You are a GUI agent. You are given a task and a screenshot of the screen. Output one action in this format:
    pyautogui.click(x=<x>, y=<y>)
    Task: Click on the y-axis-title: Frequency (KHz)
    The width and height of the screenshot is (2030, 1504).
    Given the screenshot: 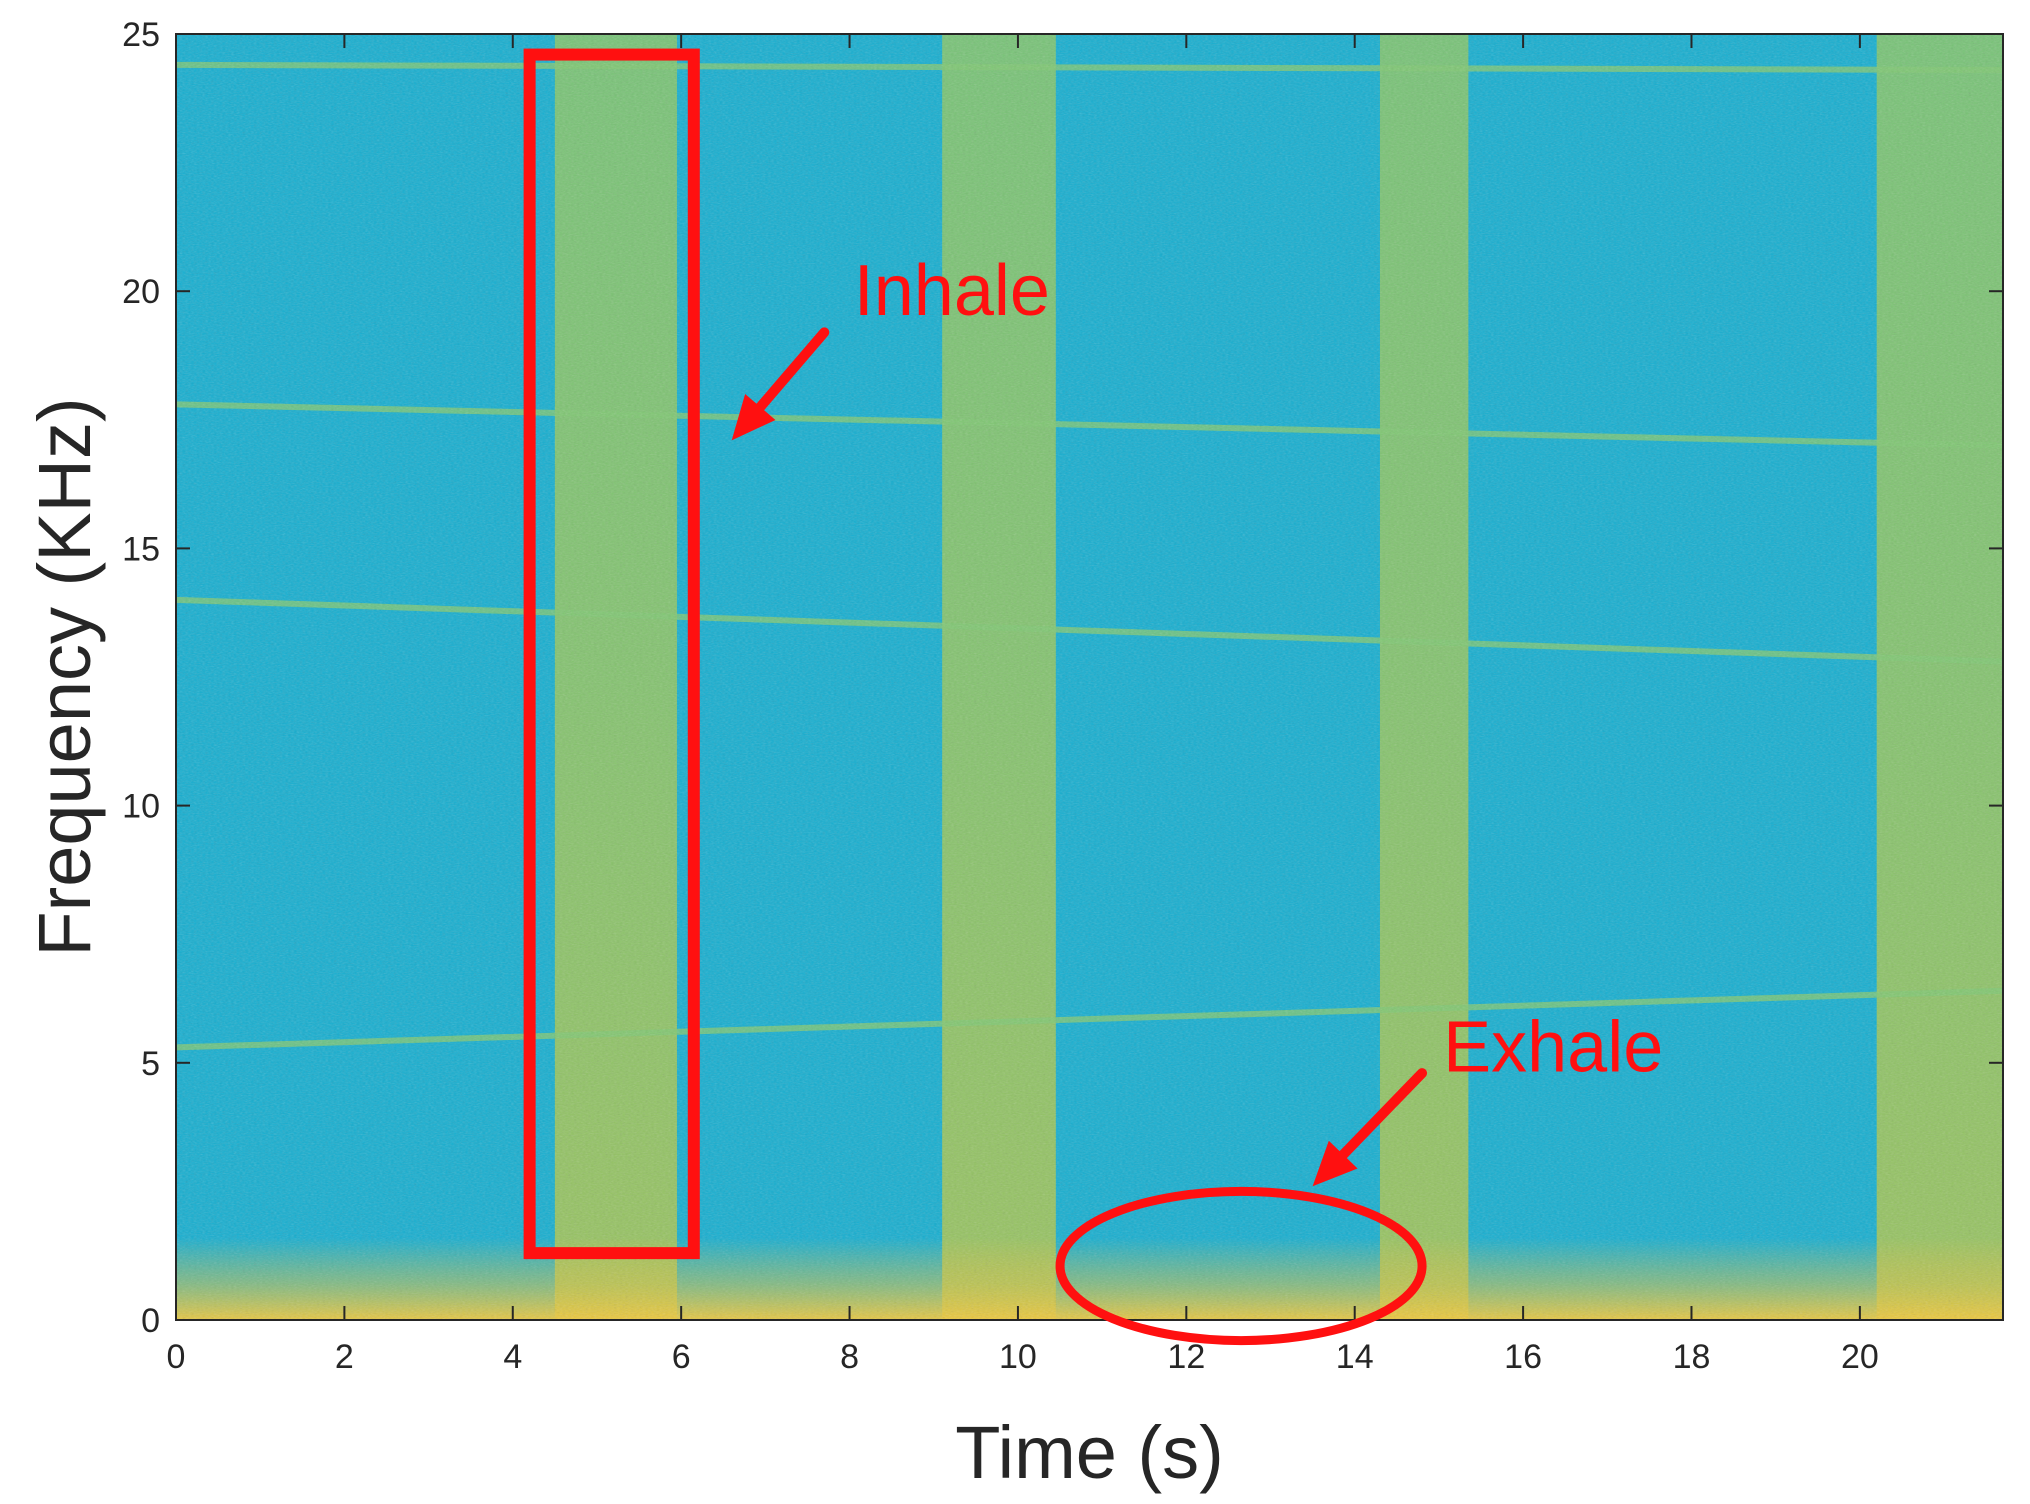 What is the action you would take?
    pyautogui.click(x=64, y=676)
    